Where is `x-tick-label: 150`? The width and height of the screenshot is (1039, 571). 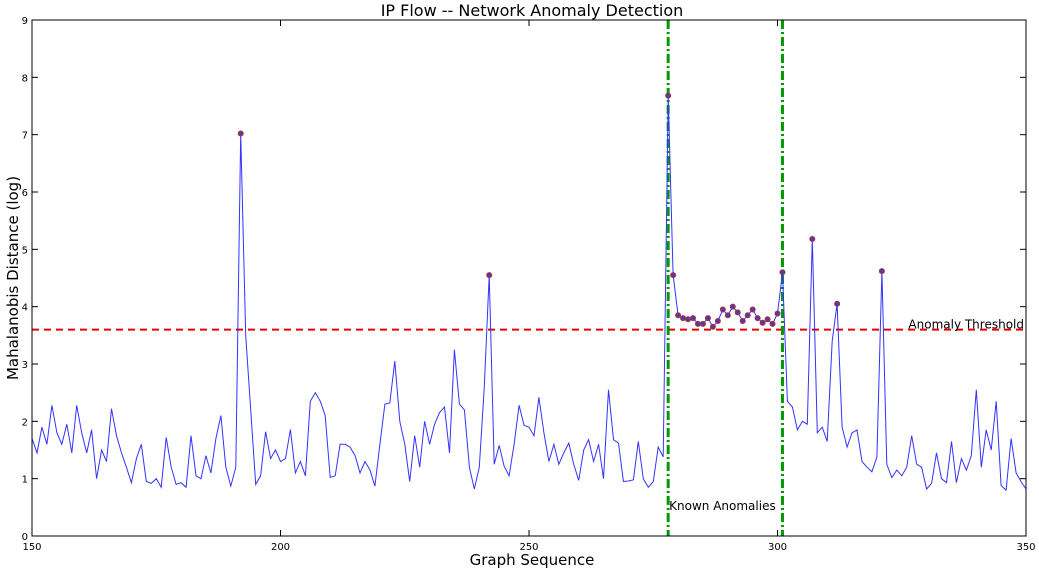
x-tick-label: 150 is located at coordinates (31, 547).